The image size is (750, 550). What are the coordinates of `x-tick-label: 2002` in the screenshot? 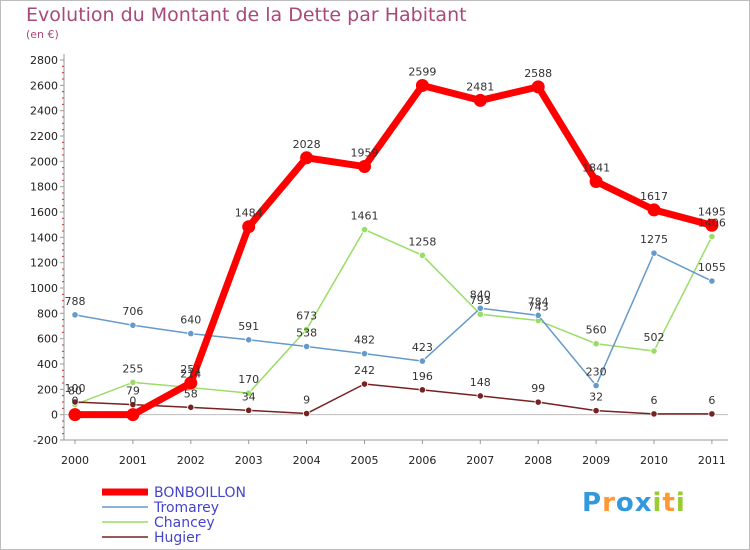 It's located at (191, 460).